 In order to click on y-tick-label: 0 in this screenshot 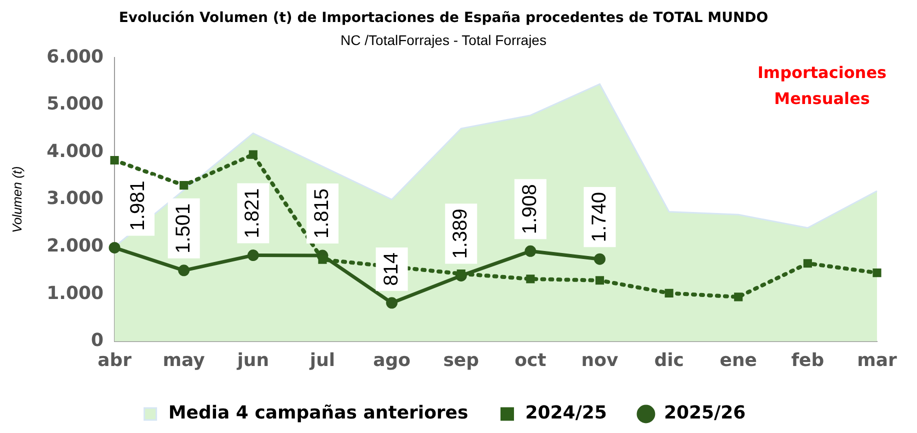, I will do `click(97, 341)`.